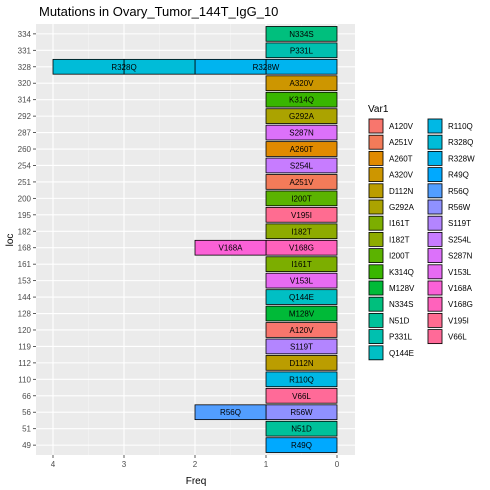 Image resolution: width=490 pixels, height=490 pixels. Describe the element at coordinates (25, 50) in the screenshot. I see `y-tick-label-331: 331` at that location.